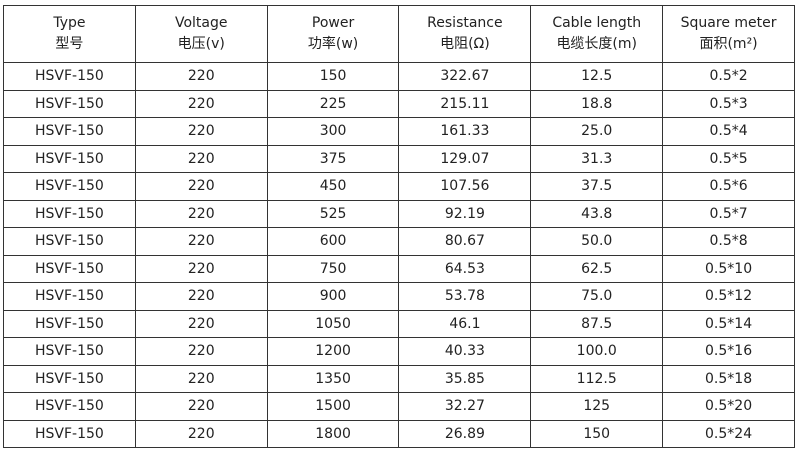  What do you see at coordinates (465, 378) in the screenshot?
I see `table-cell: 35.85` at bounding box center [465, 378].